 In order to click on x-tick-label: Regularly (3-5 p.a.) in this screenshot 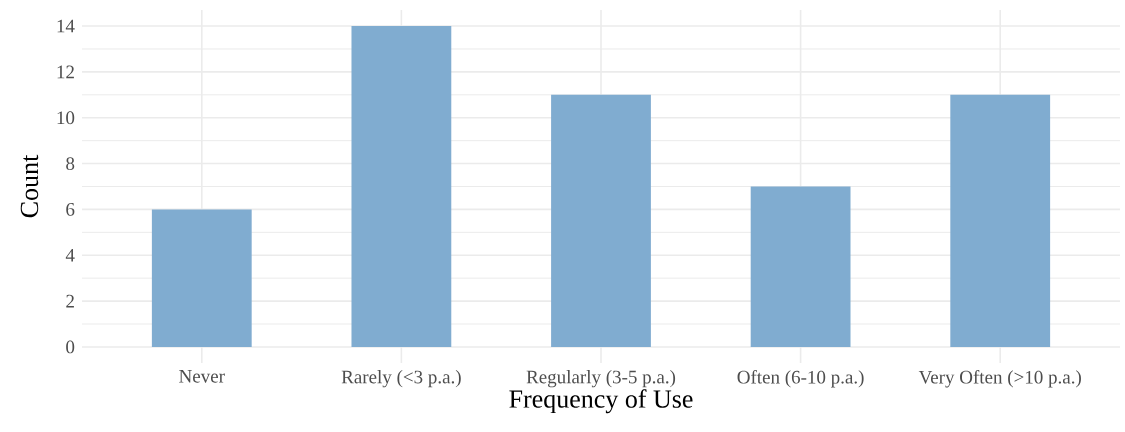, I will do `click(601, 379)`.